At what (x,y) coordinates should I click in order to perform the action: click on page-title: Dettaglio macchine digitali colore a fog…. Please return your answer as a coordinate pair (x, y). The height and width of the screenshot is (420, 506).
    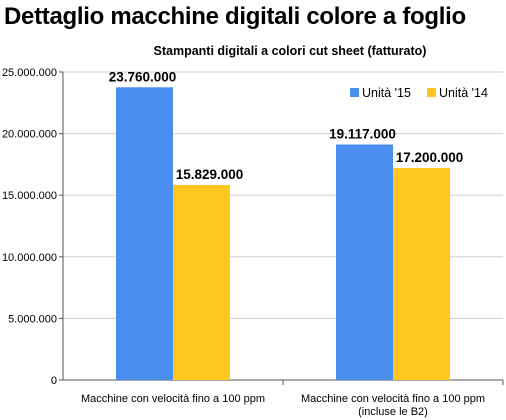
    Looking at the image, I should click on (235, 16).